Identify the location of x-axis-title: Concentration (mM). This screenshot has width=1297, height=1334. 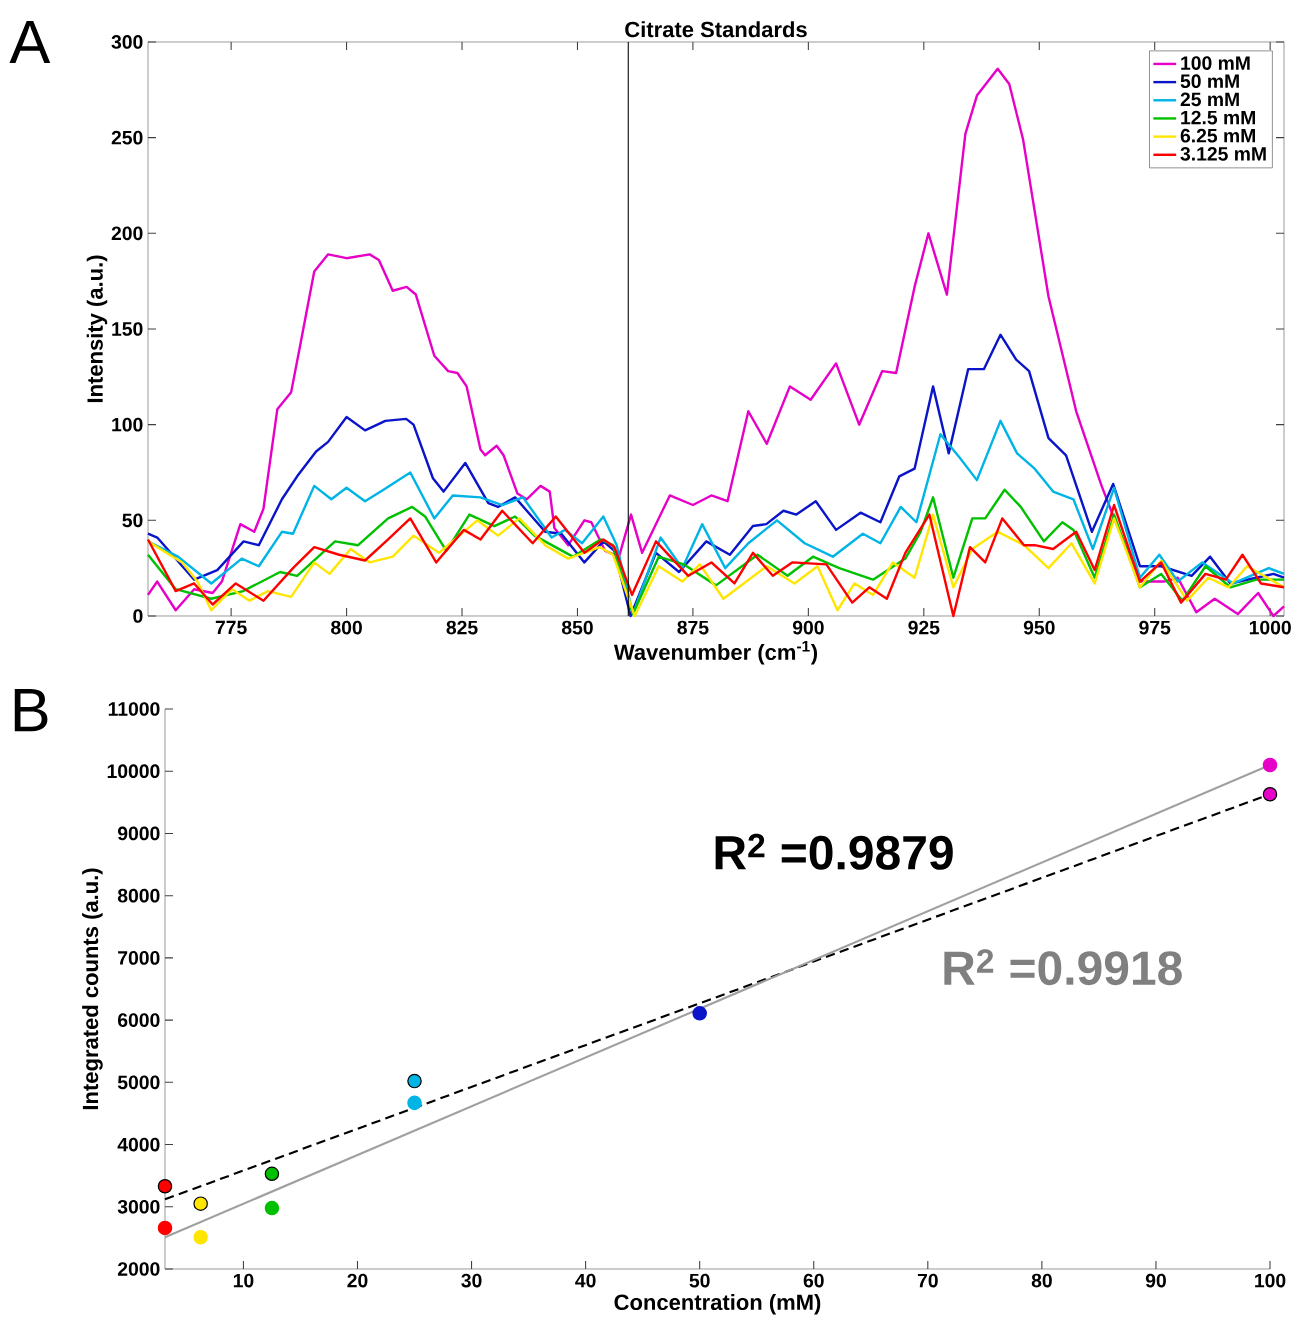
(717, 1304).